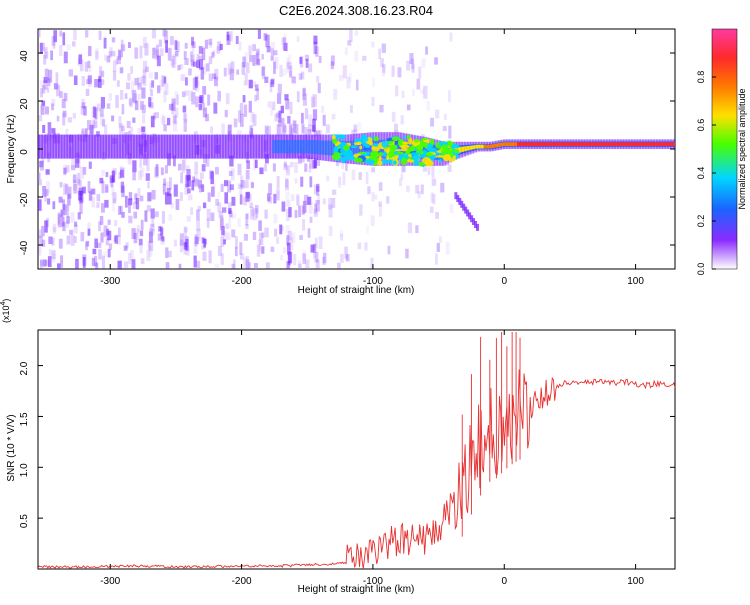 Image resolution: width=750 pixels, height=605 pixels. Describe the element at coordinates (305, 147) in the screenshot. I see `spectrogram-band-core` at that location.